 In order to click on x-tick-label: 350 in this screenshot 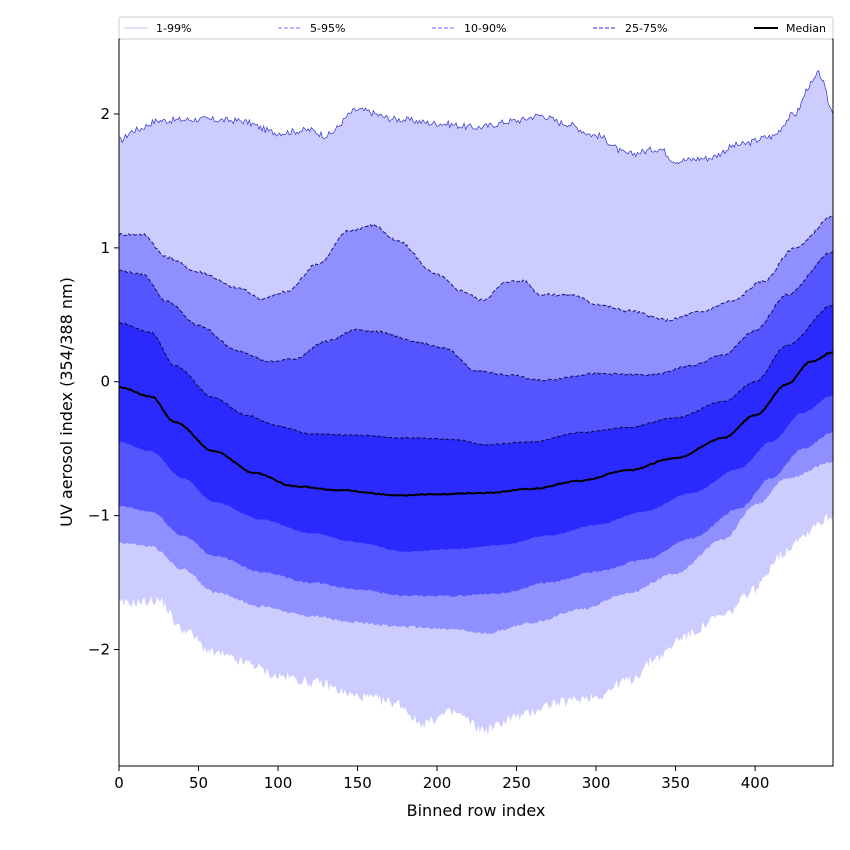, I will do `click(675, 783)`.